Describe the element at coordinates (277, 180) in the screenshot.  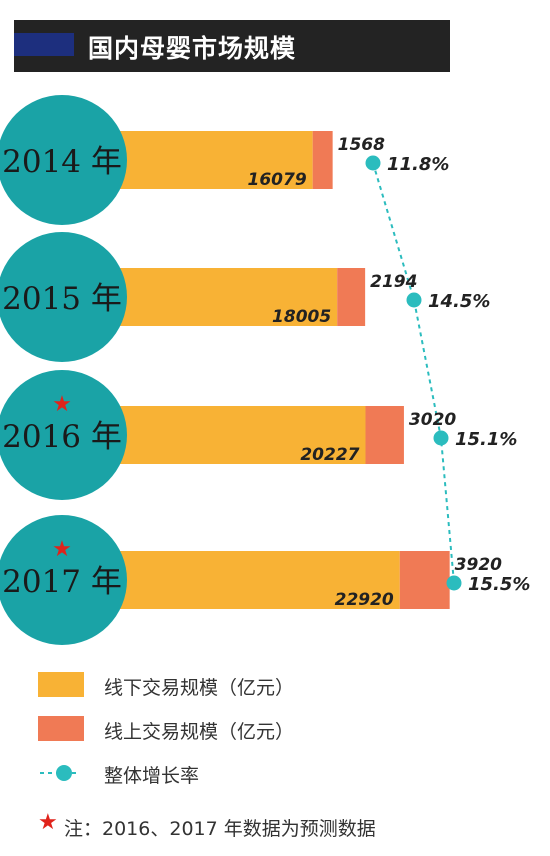
I see `offline-value-label-0: 16079` at that location.